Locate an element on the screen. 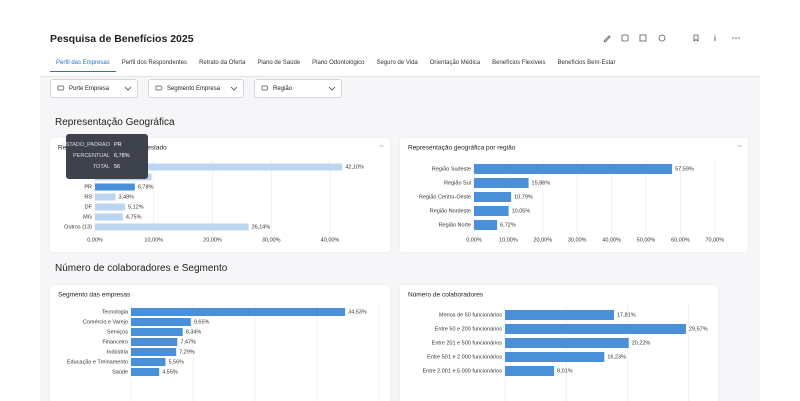  y-tick-label: RS is located at coordinates (88, 197).